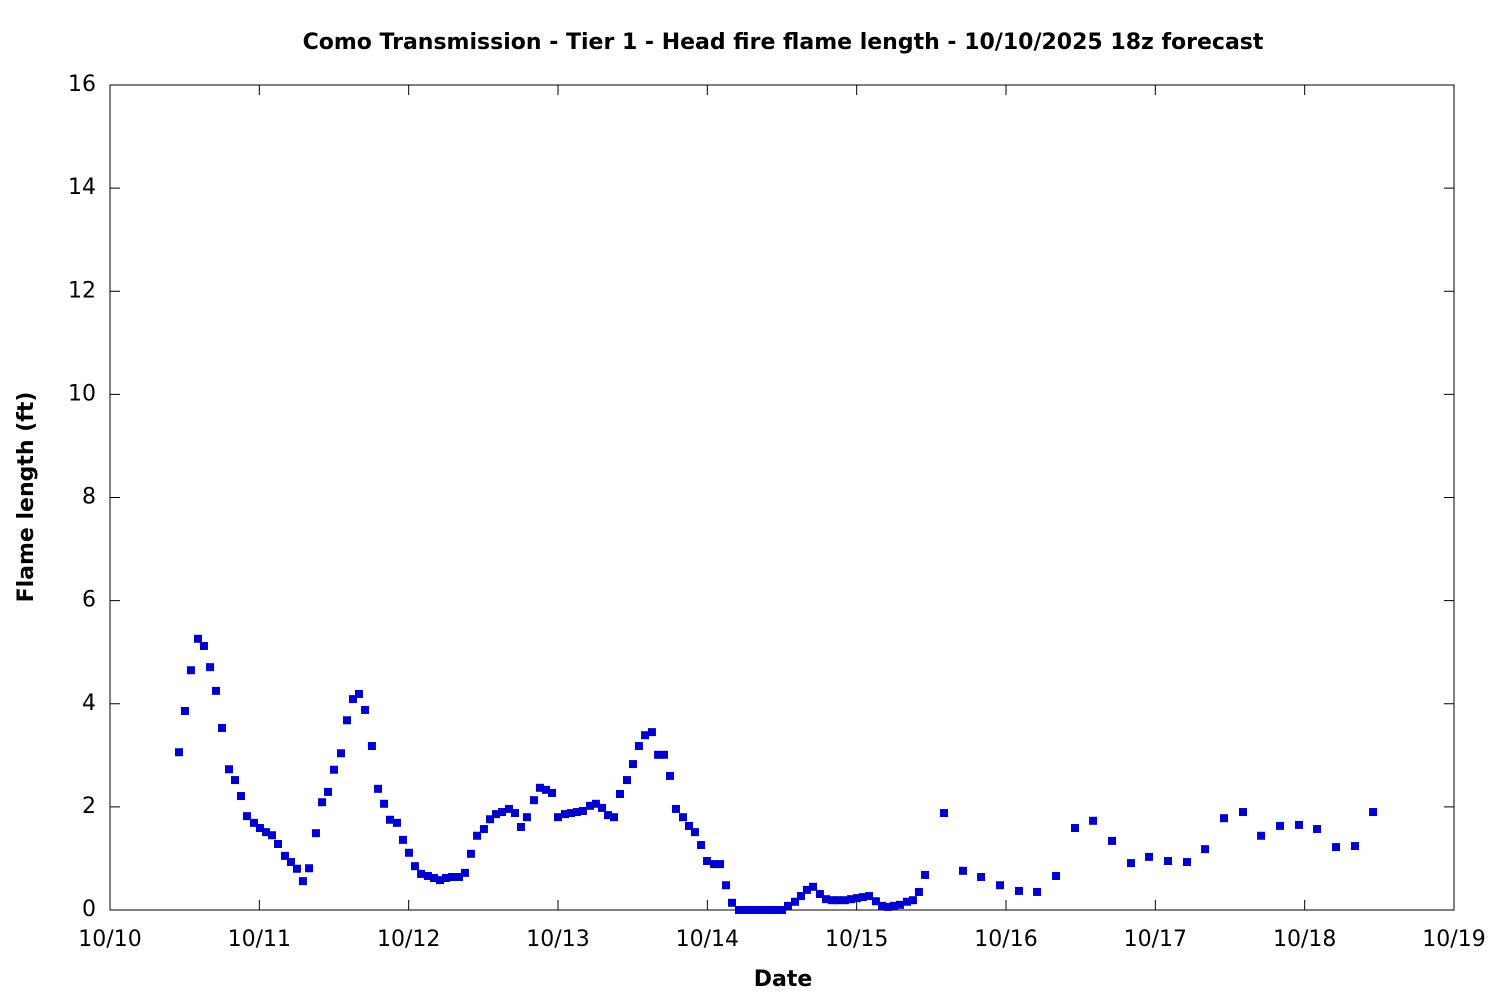 This screenshot has width=1500, height=1000. I want to click on y-tick-label: 12, so click(82, 290).